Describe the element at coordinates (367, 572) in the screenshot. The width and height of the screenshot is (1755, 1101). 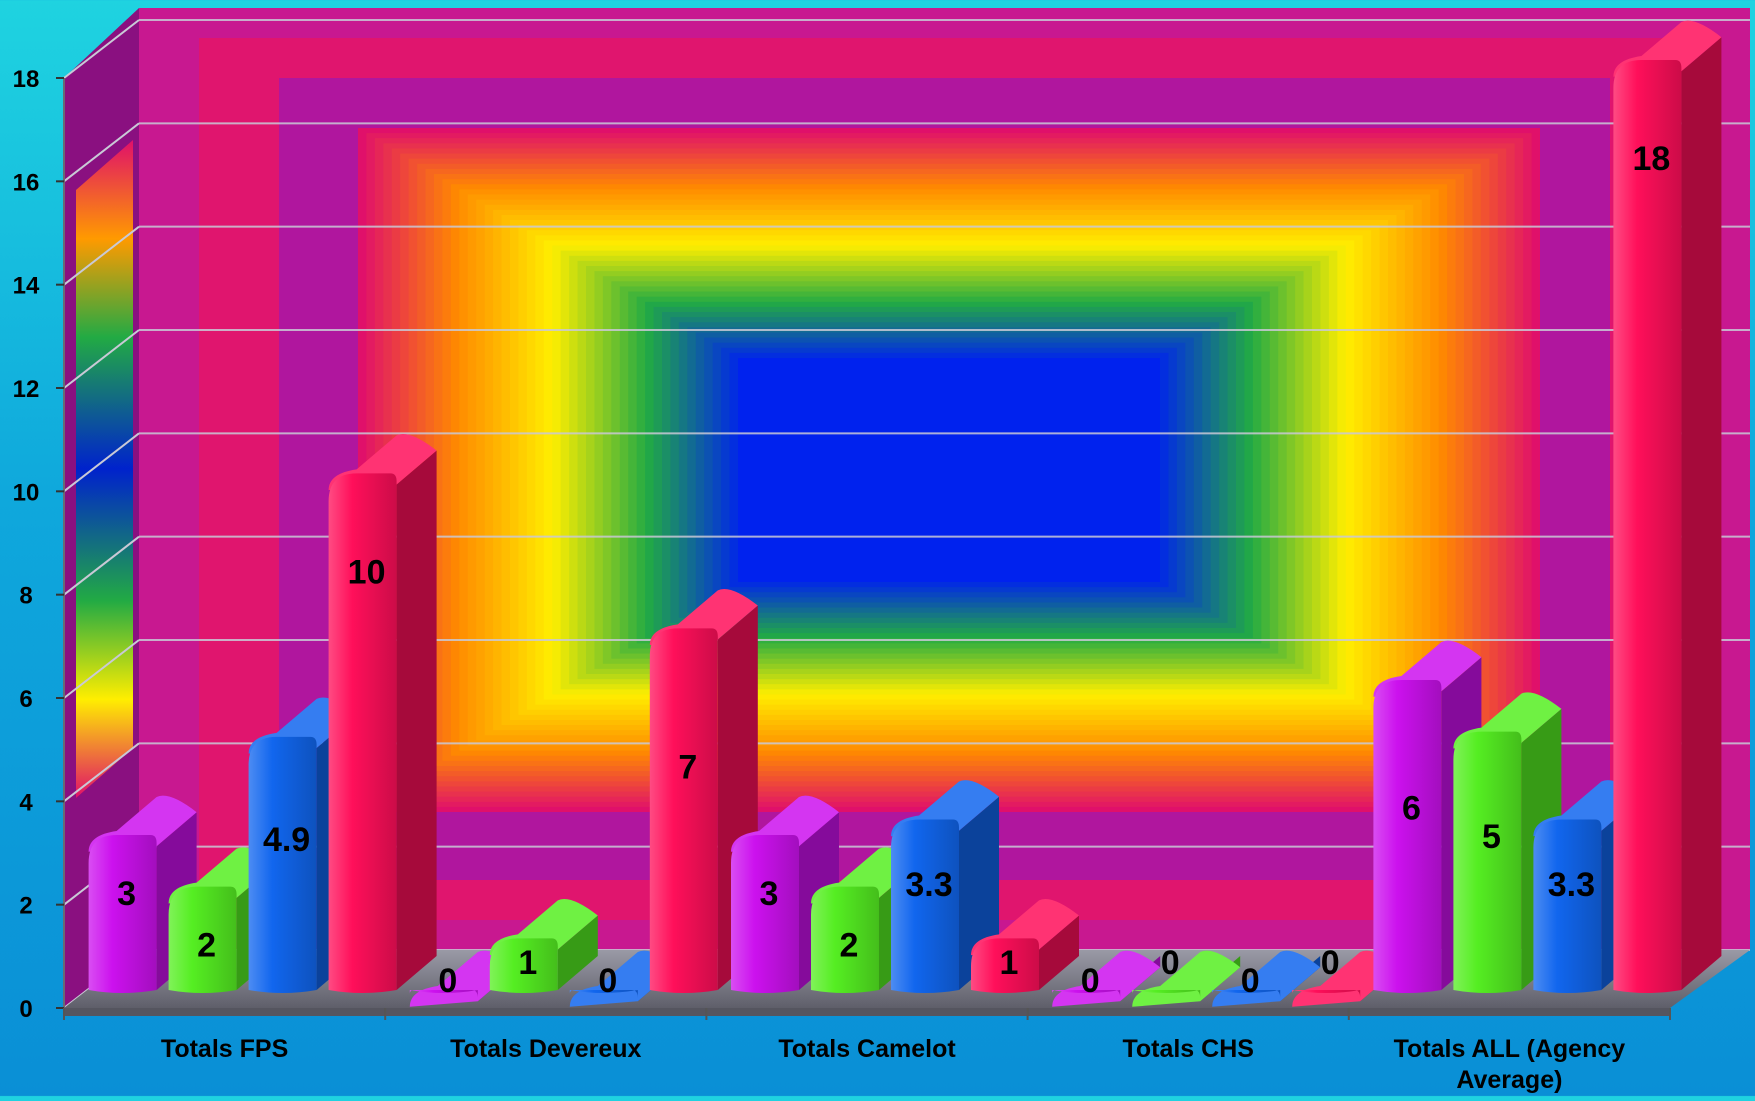
I see `data-label: 10` at that location.